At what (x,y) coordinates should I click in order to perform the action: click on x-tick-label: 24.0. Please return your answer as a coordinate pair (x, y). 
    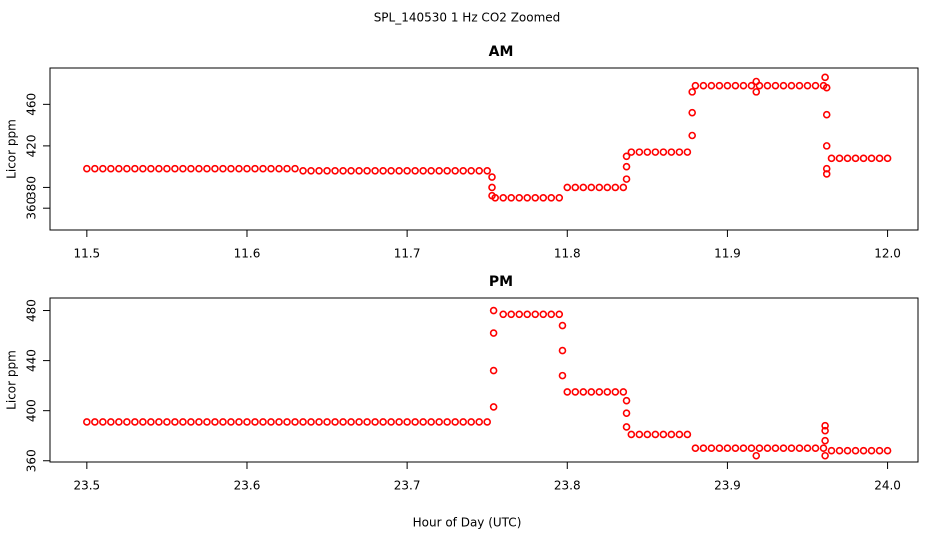
    Looking at the image, I should click on (887, 486).